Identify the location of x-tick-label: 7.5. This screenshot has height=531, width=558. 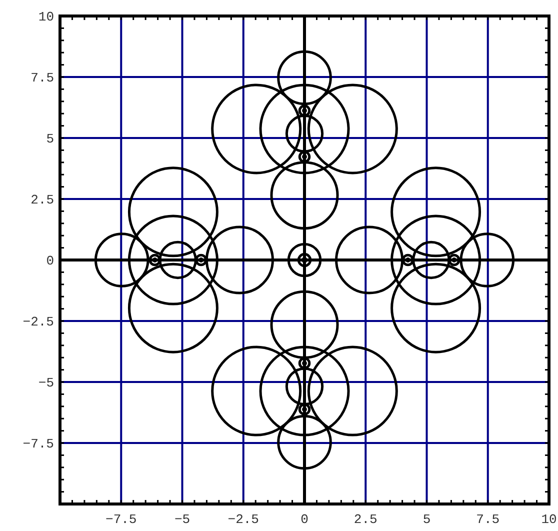
(488, 519).